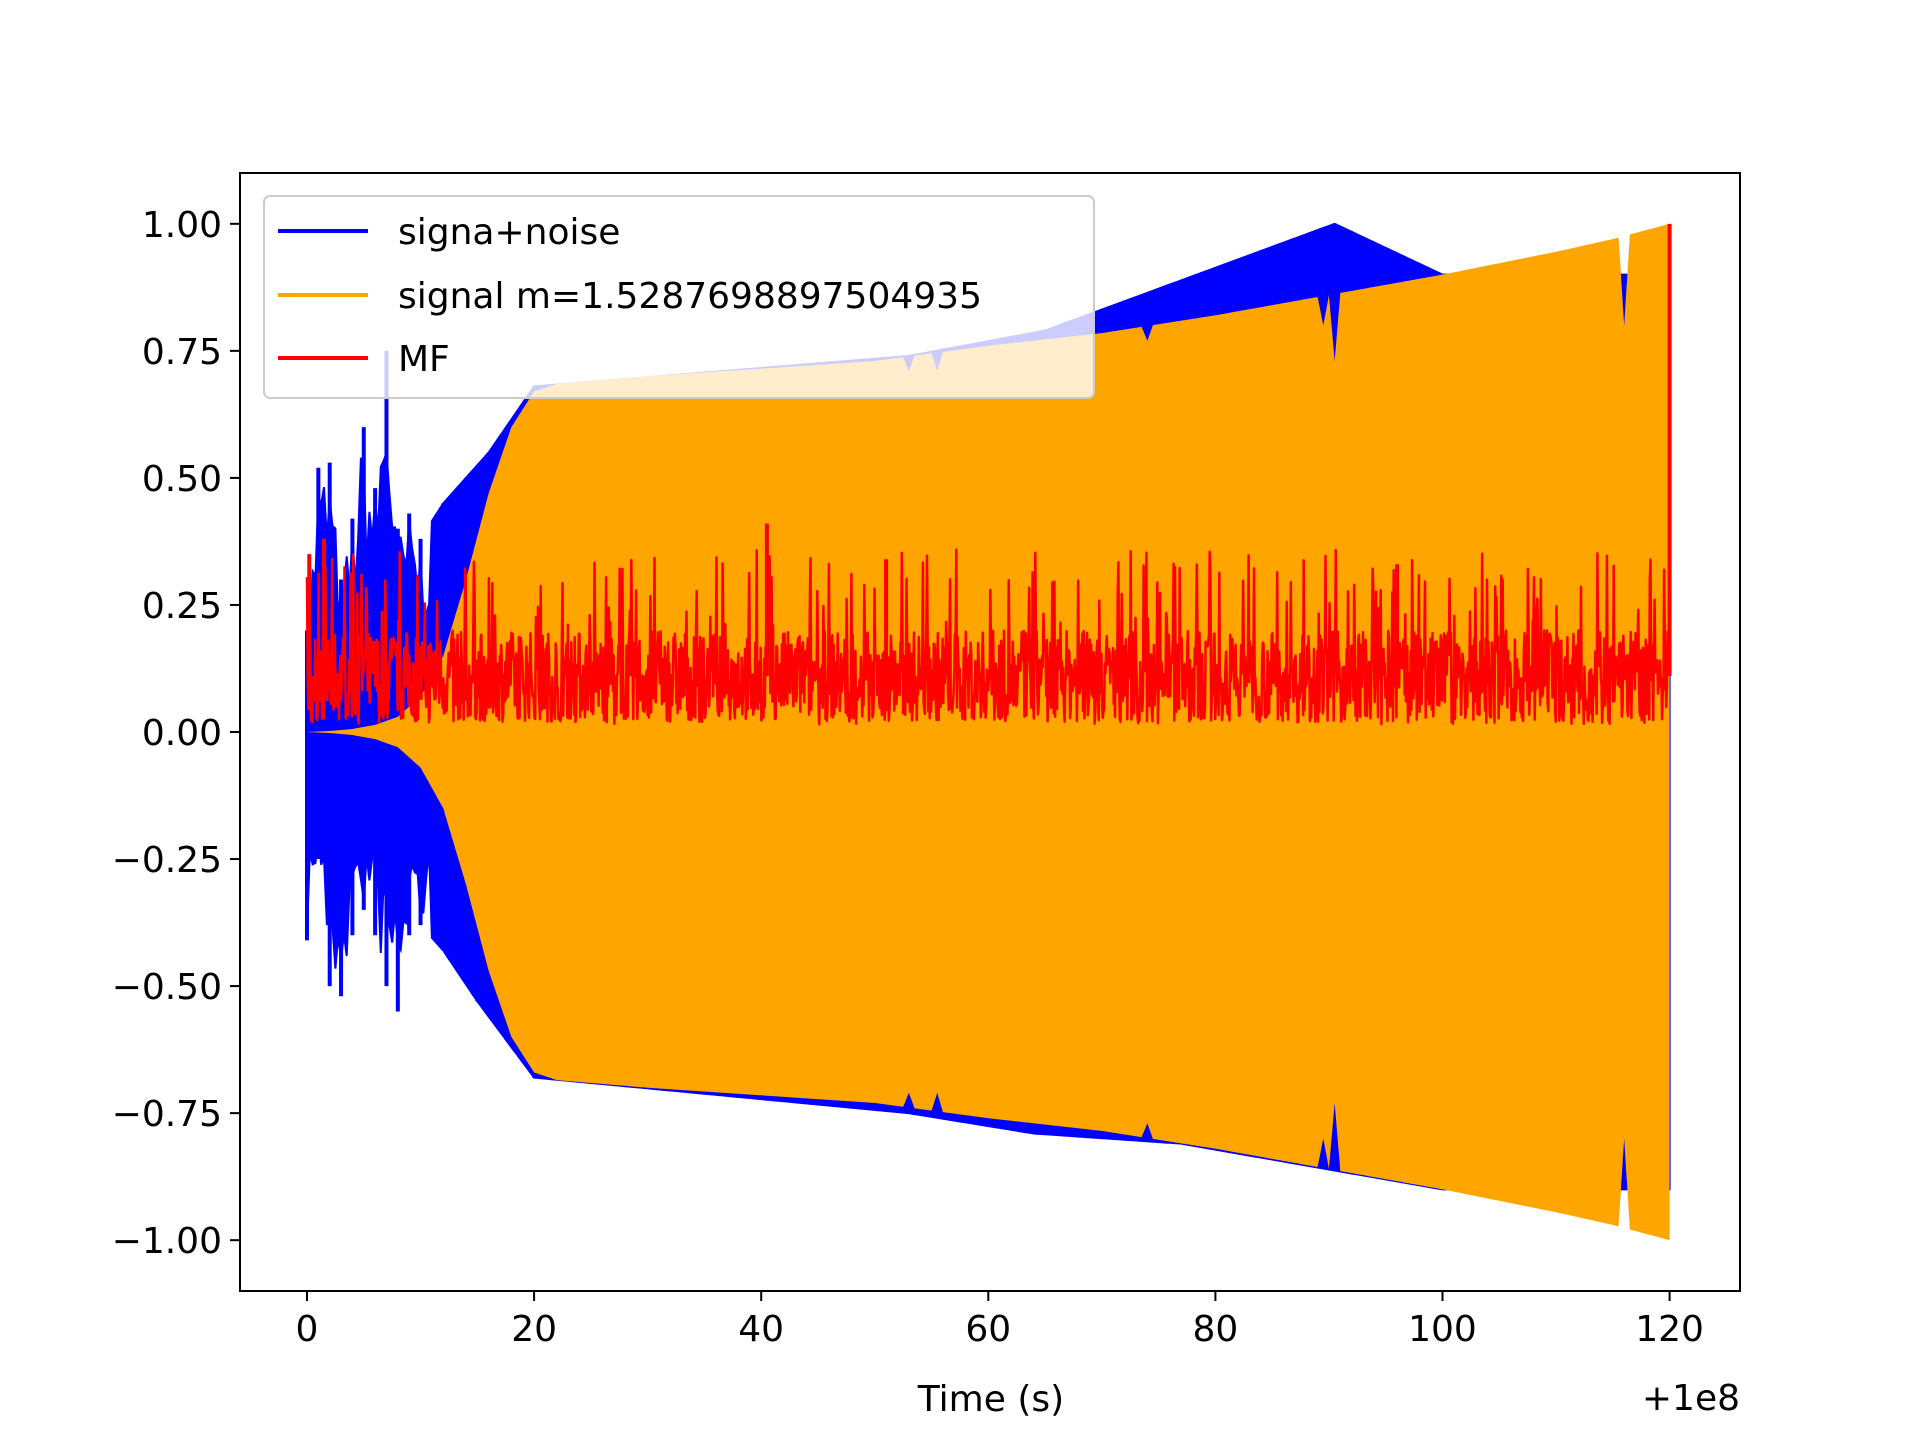 The image size is (1920, 1440). Describe the element at coordinates (988, 637) in the screenshot. I see `mf-line-trace` at that location.